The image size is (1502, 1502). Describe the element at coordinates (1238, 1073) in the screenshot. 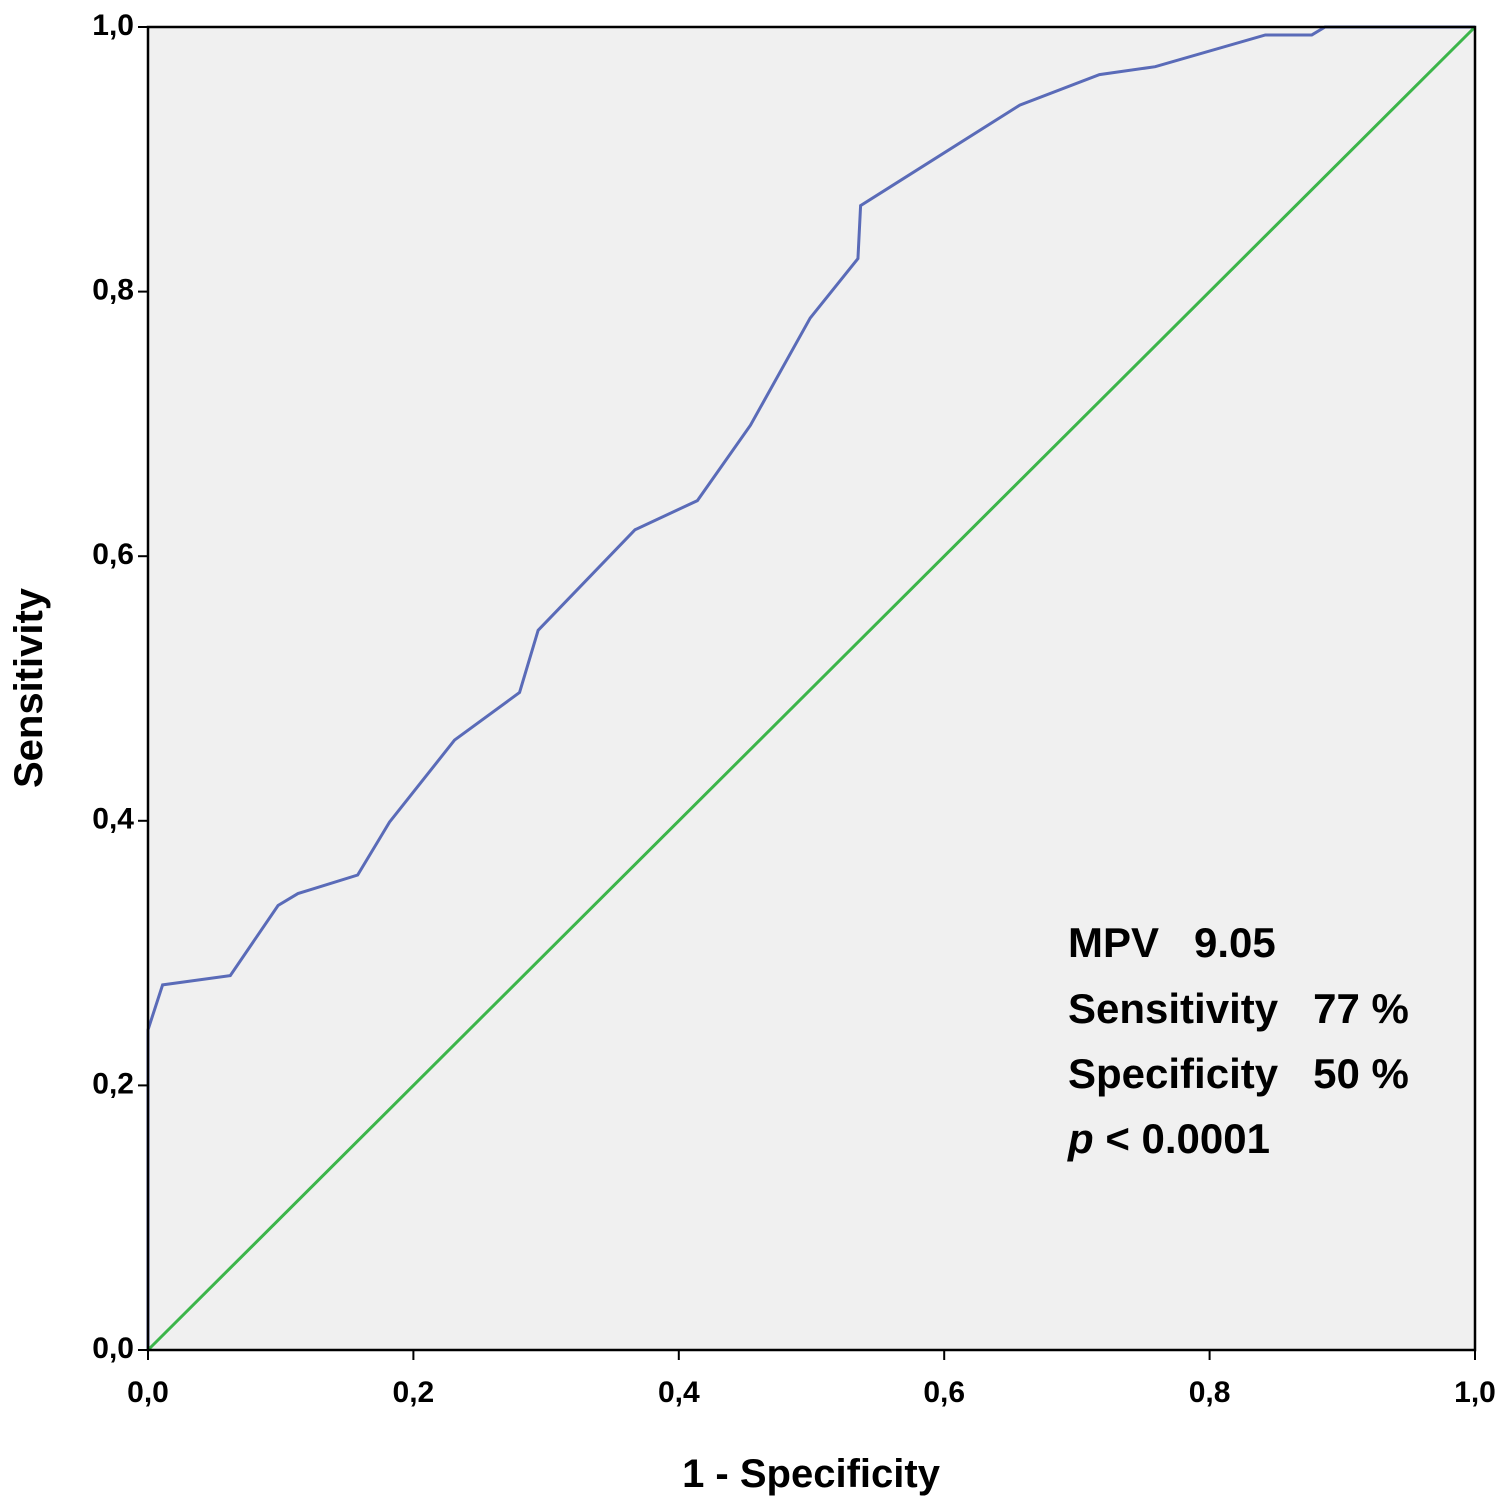

I see `annotation: Specificity 50 %` at that location.